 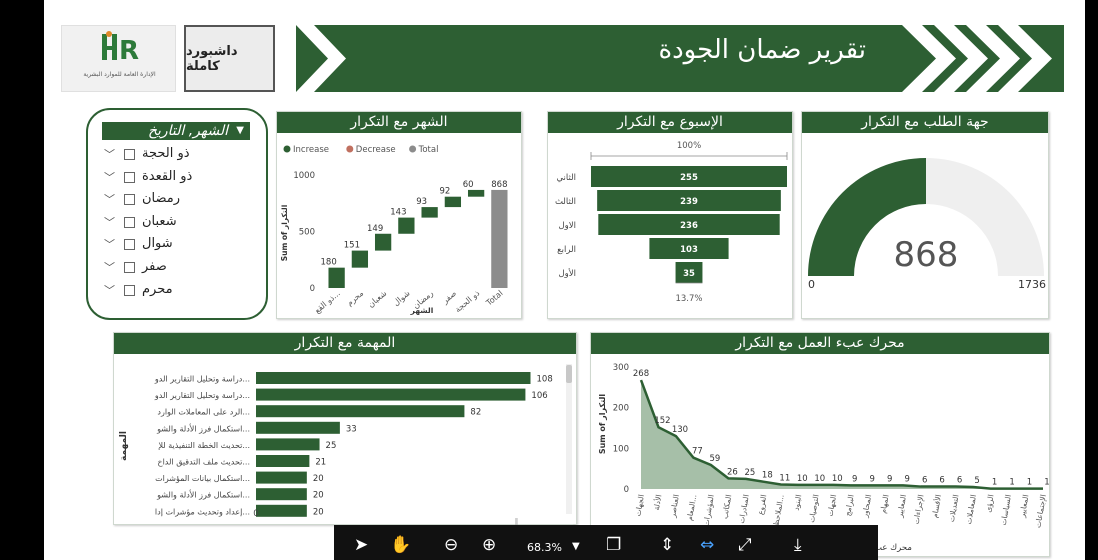 I want to click on series-line, so click(x=841, y=434).